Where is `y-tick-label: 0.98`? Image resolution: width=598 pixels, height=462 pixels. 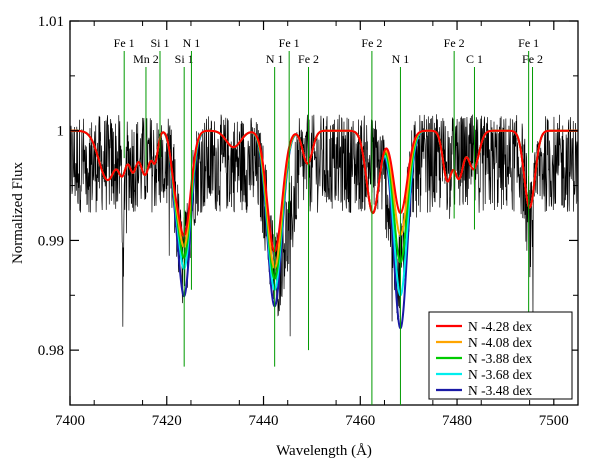 y-tick-label: 0.98 is located at coordinates (51, 351).